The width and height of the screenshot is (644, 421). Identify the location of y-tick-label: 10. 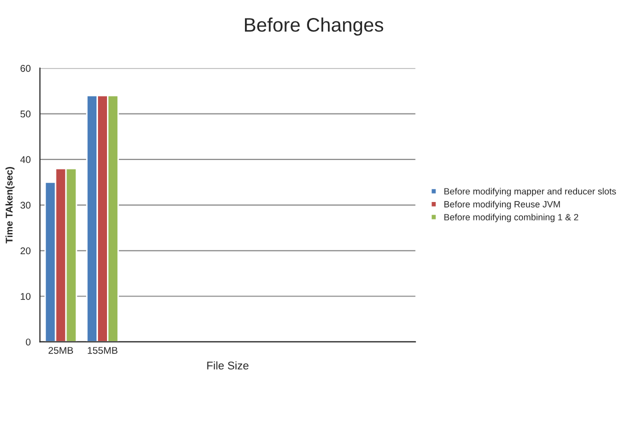
(25, 296).